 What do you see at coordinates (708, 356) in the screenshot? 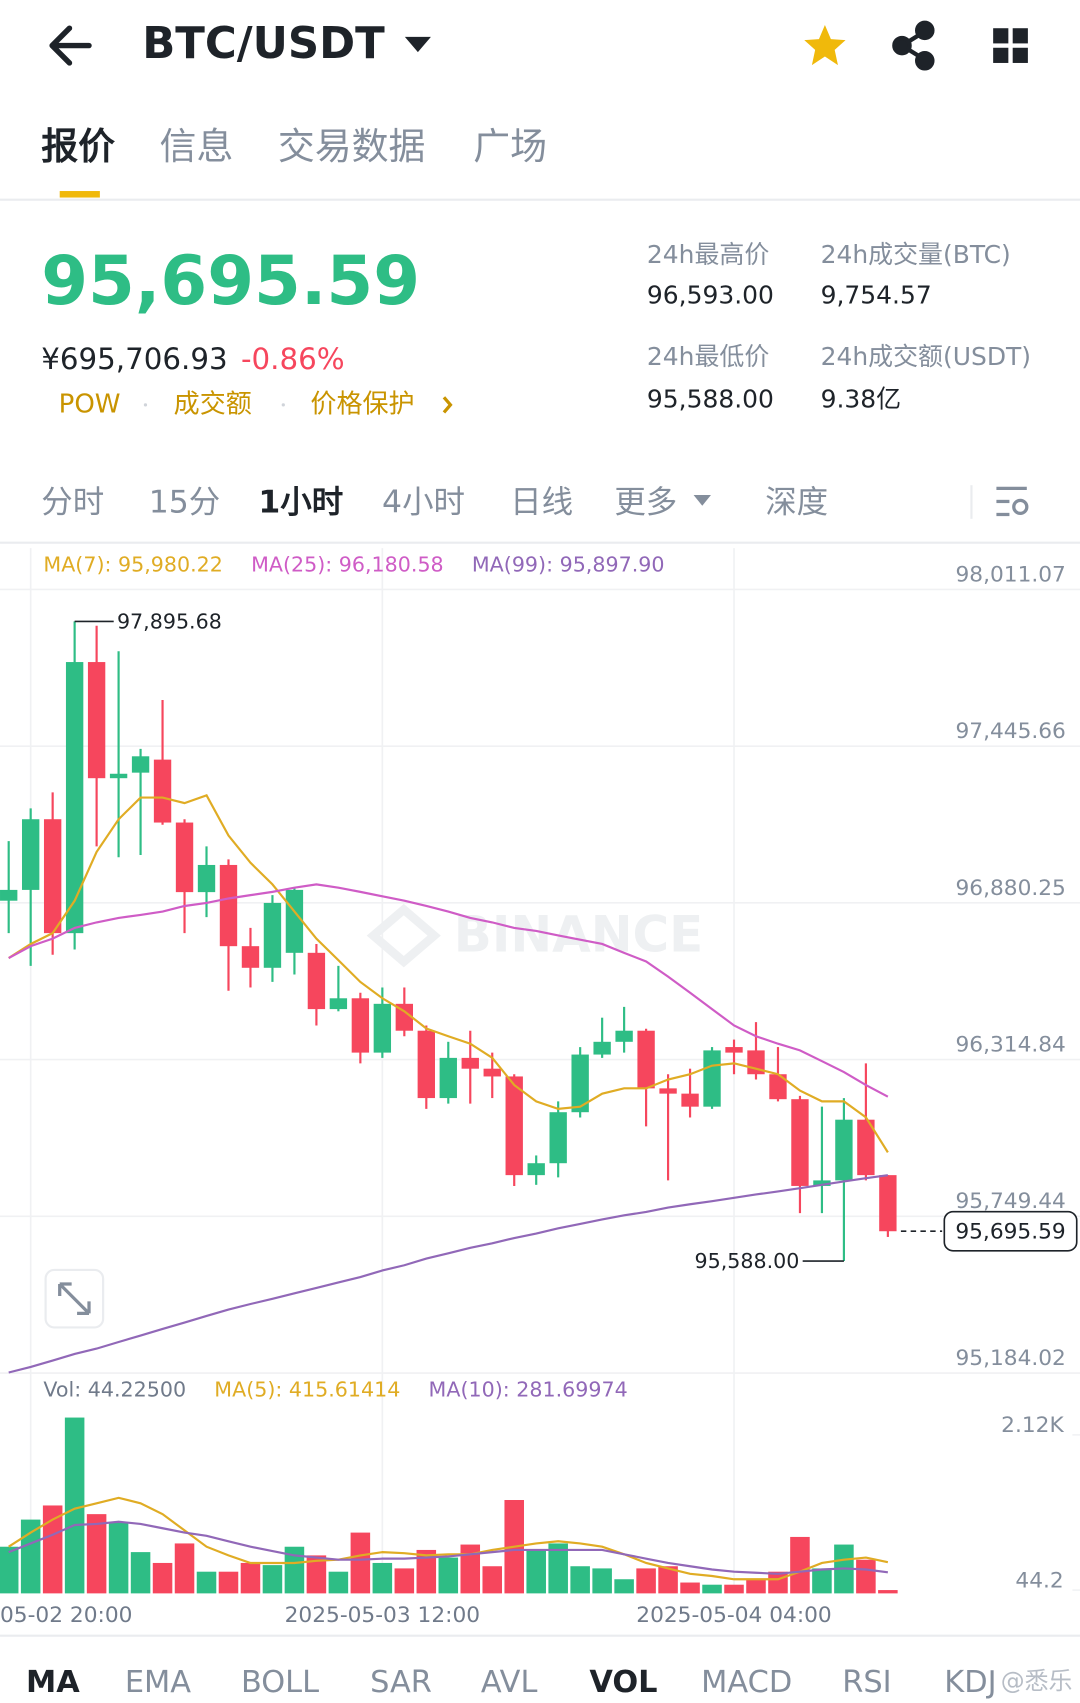
I see `stat-label: 24h最低价` at bounding box center [708, 356].